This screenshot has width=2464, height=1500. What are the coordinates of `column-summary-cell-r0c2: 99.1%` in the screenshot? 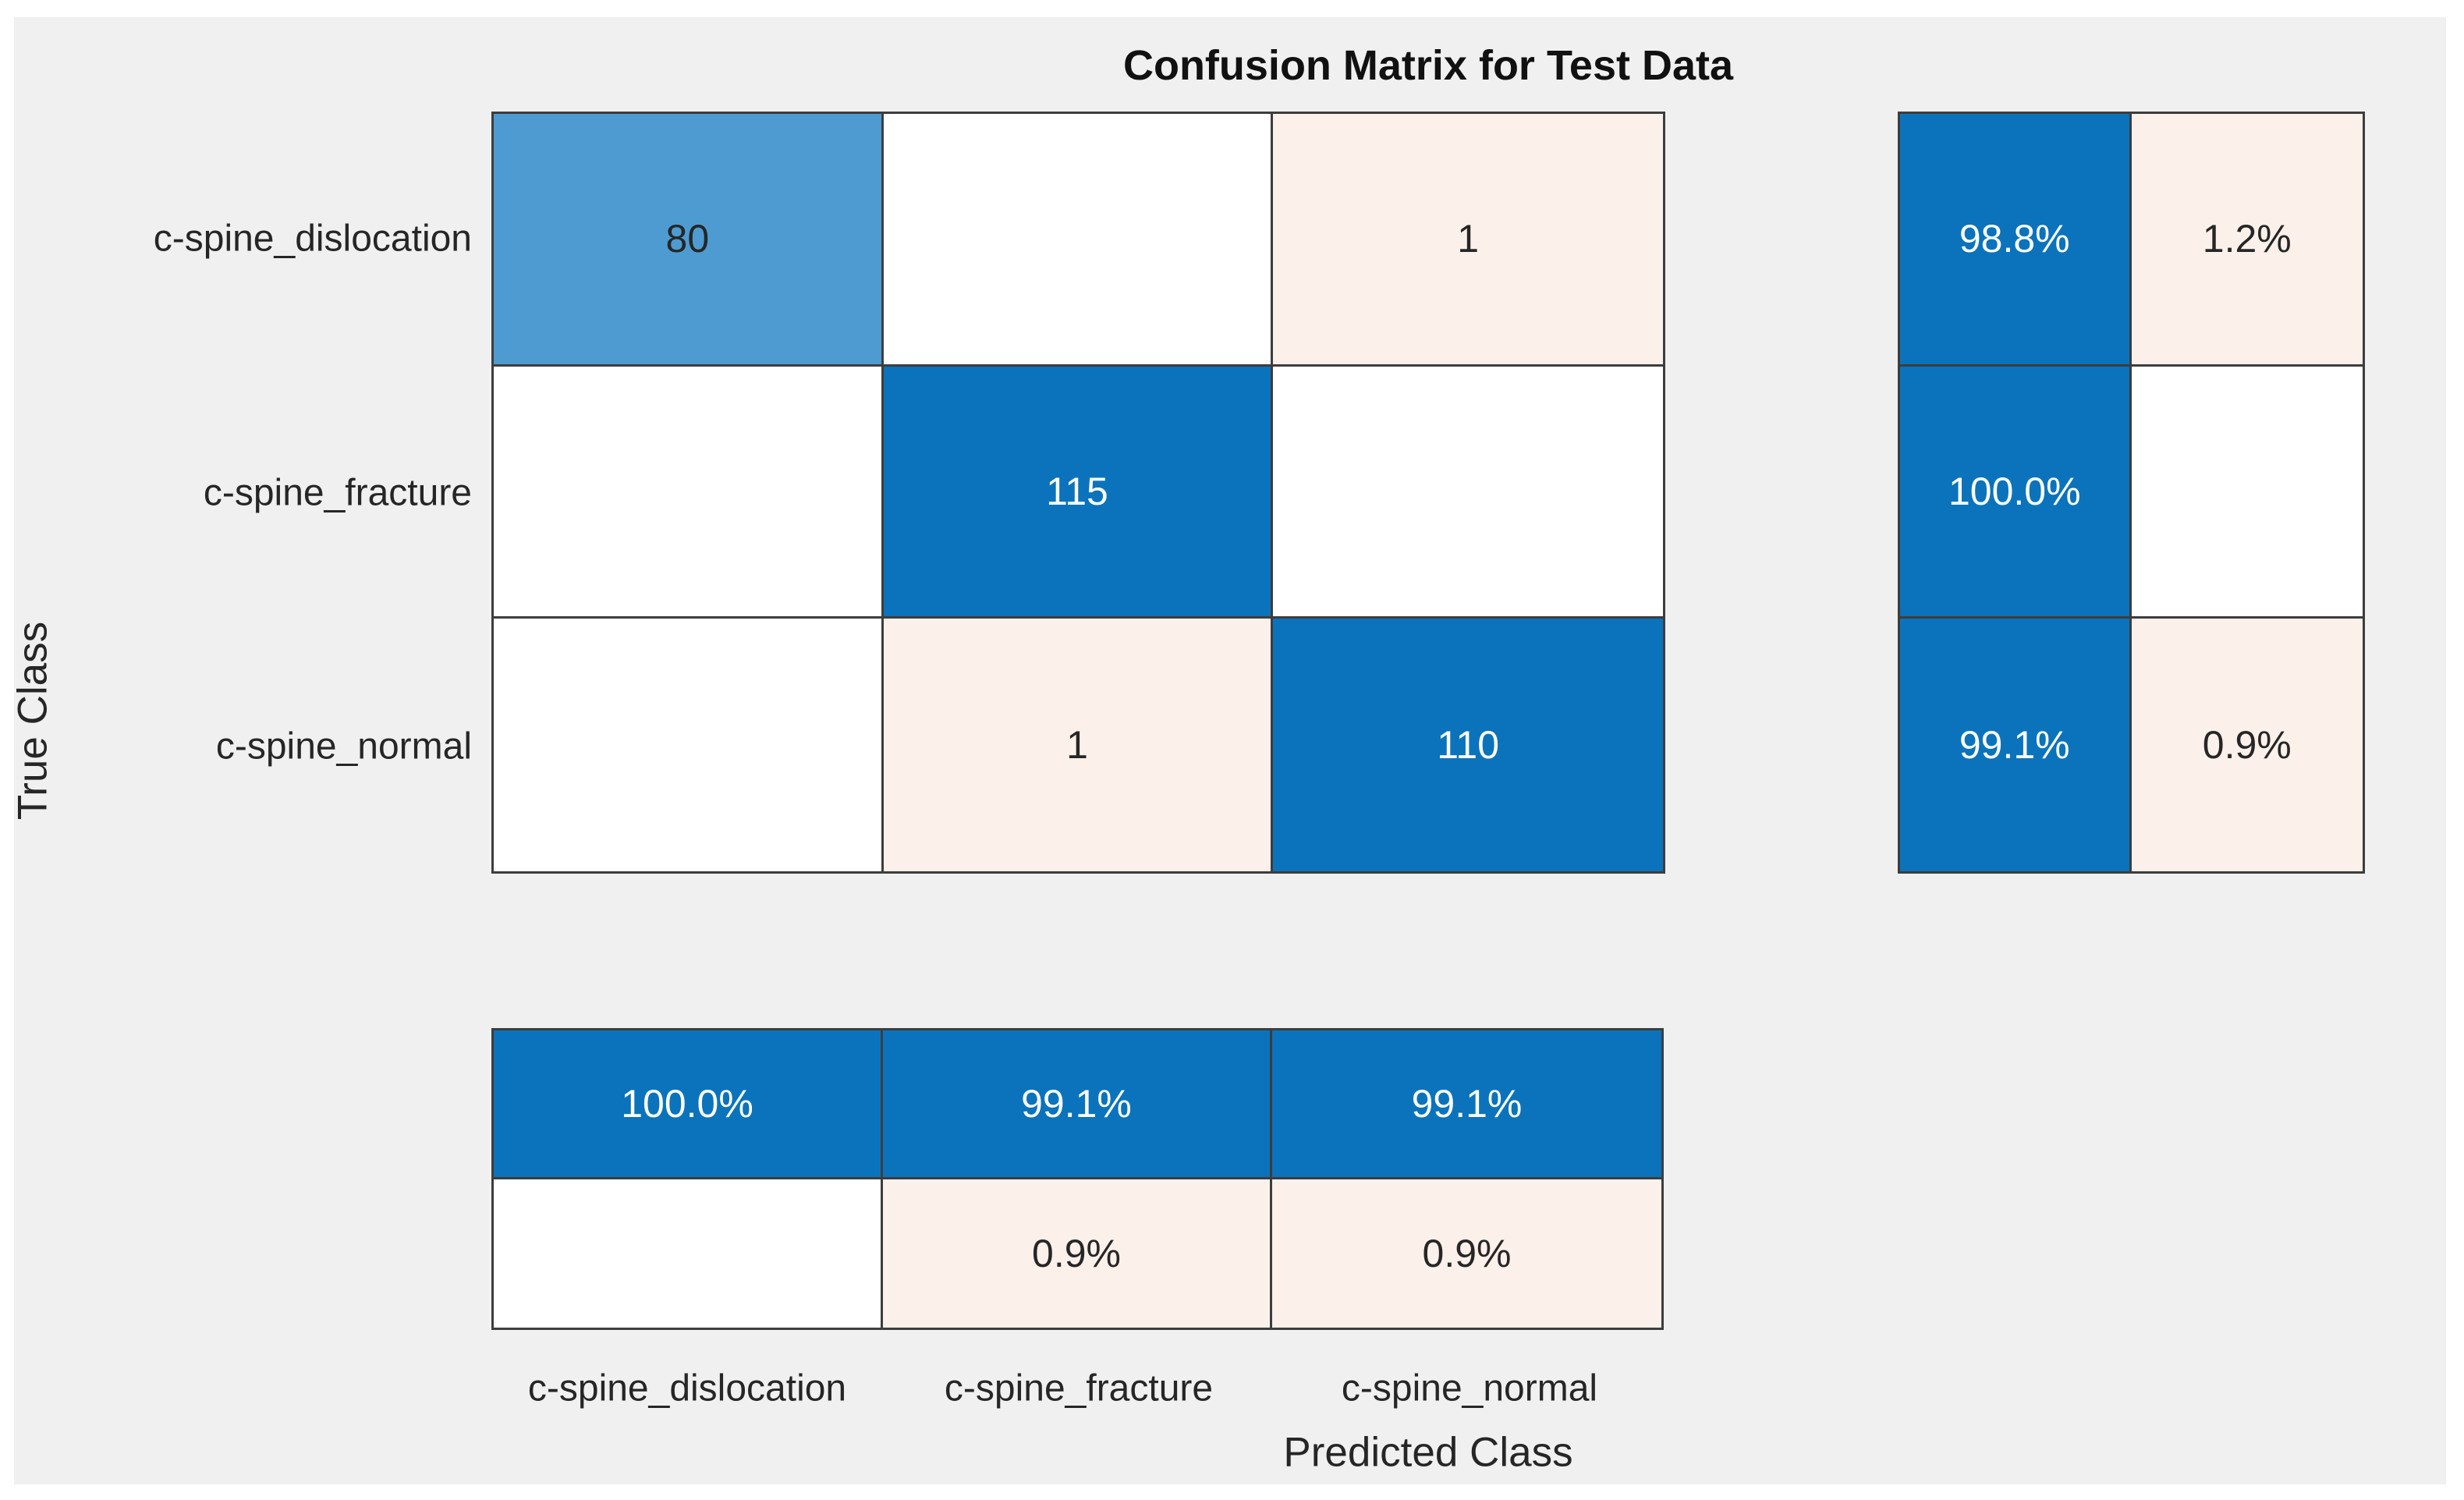 It's located at (1466, 1104).